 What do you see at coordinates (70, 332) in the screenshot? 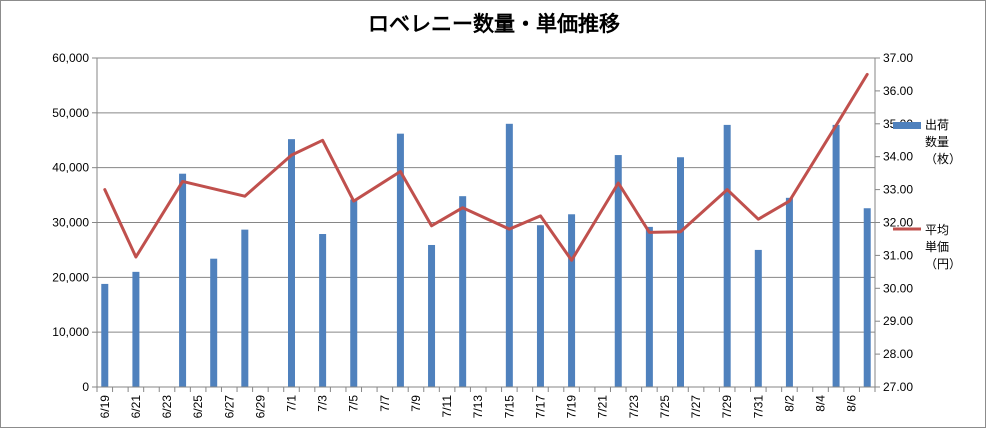
I see `left-axis-tick-label: 10,000` at bounding box center [70, 332].